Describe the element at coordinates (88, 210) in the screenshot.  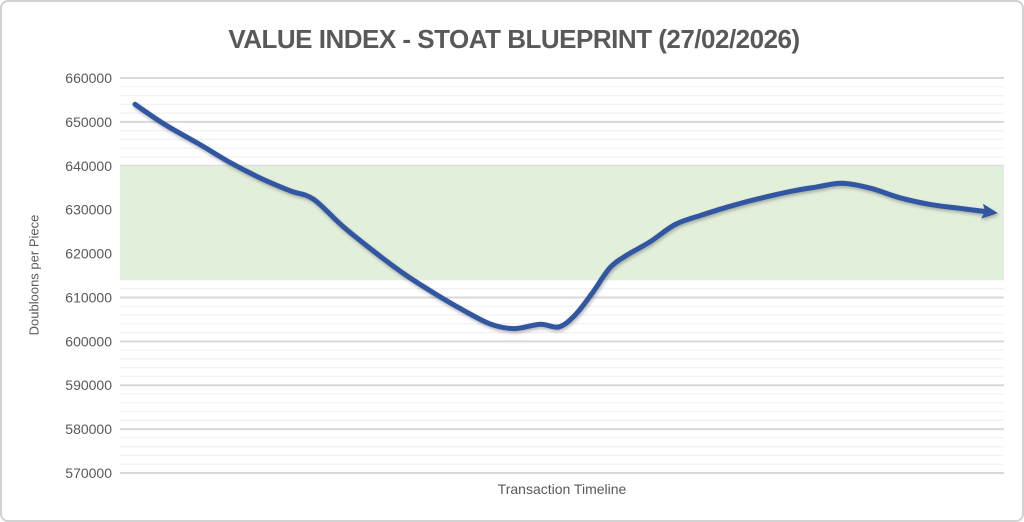
I see `y-tick-label: 630000` at that location.